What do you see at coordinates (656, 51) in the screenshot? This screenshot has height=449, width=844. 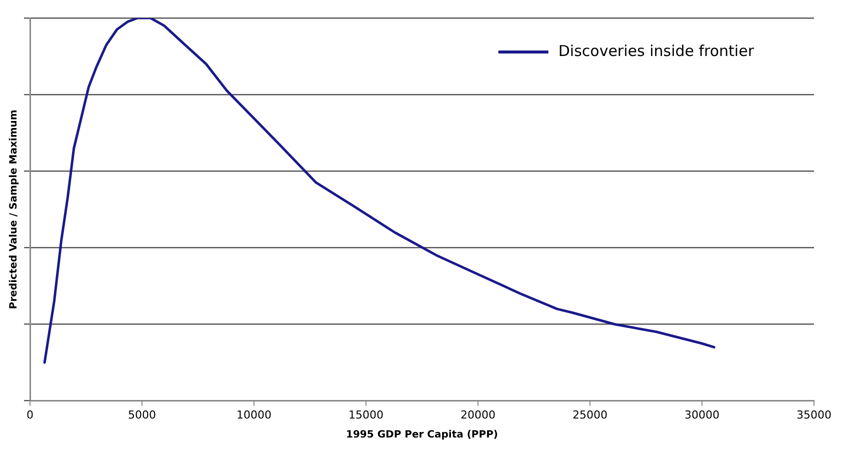 I see `legend-label: Discoveries inside frontier` at bounding box center [656, 51].